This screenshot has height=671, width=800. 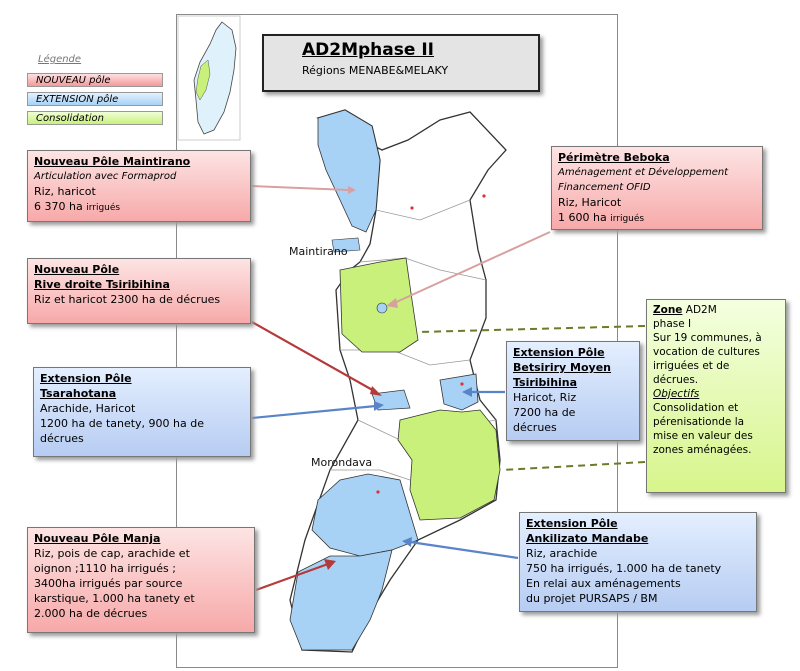 I want to click on map-subtitle: Régions MENABE&MELAKY, so click(x=375, y=70).